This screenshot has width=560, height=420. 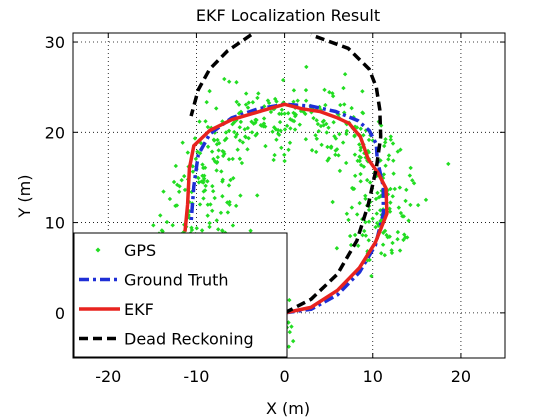 What do you see at coordinates (333, 174) in the screenshot?
I see `dead-reckoning-line` at bounding box center [333, 174].